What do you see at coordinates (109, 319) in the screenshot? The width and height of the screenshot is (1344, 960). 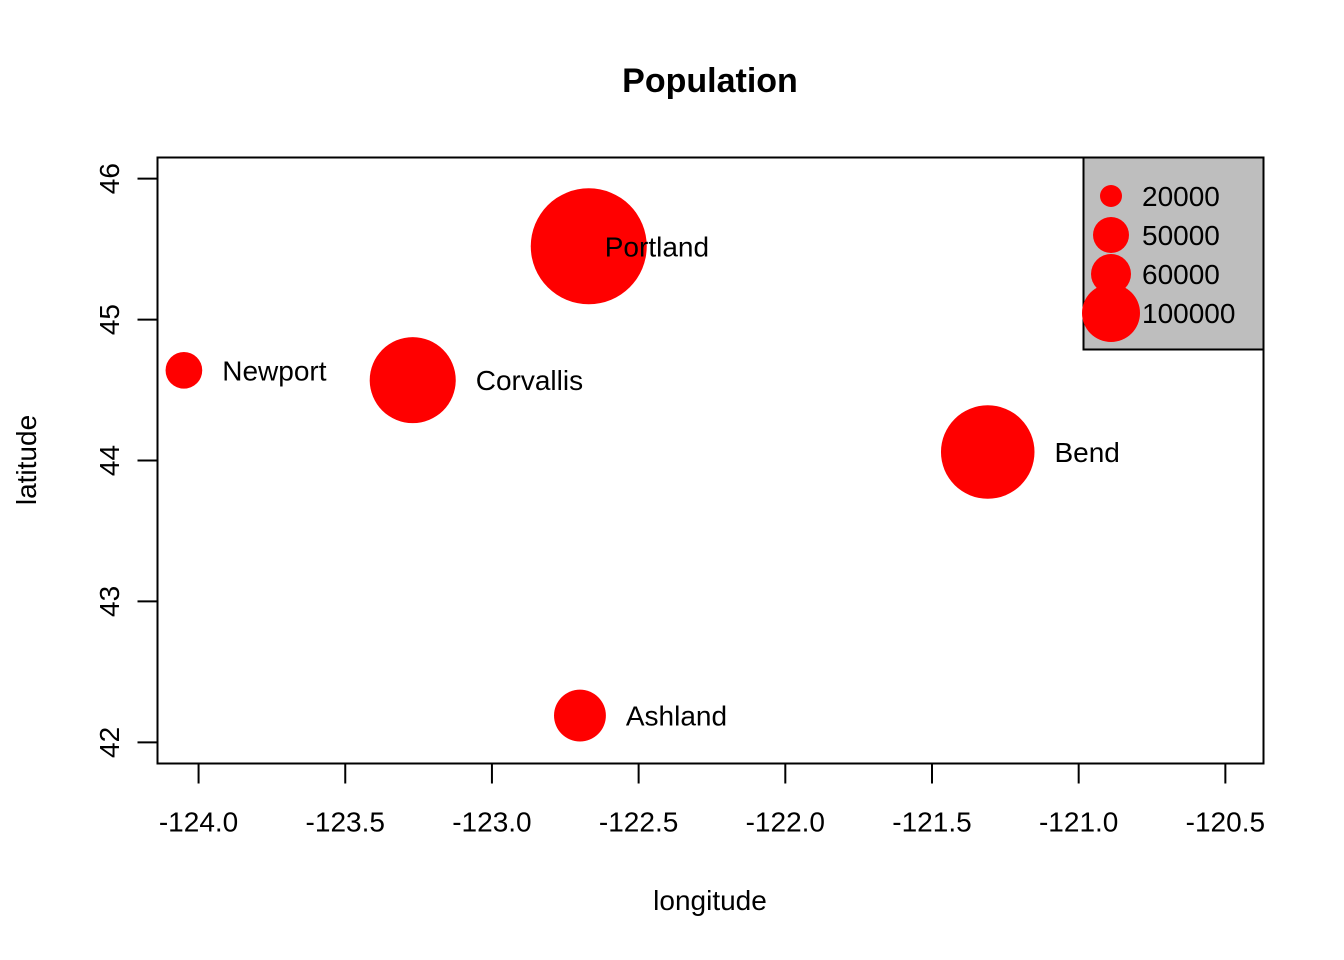 I see `y-tick-label: 45` at bounding box center [109, 319].